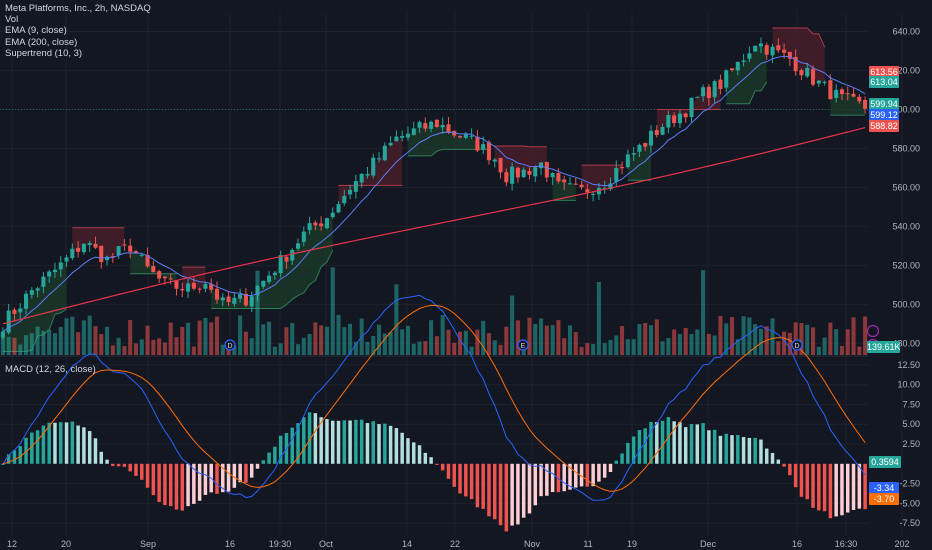 The height and width of the screenshot is (550, 932). What do you see at coordinates (78, 8) in the screenshot?
I see `symbol-title: Meta Platforms, Inc., 2h, NASDAQ` at bounding box center [78, 8].